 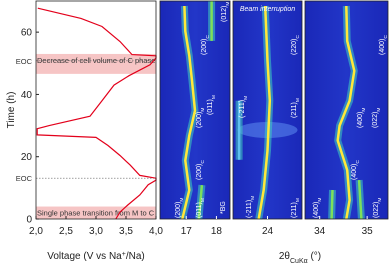 I want to click on peak-label-text: (012), so click(x=224, y=14).